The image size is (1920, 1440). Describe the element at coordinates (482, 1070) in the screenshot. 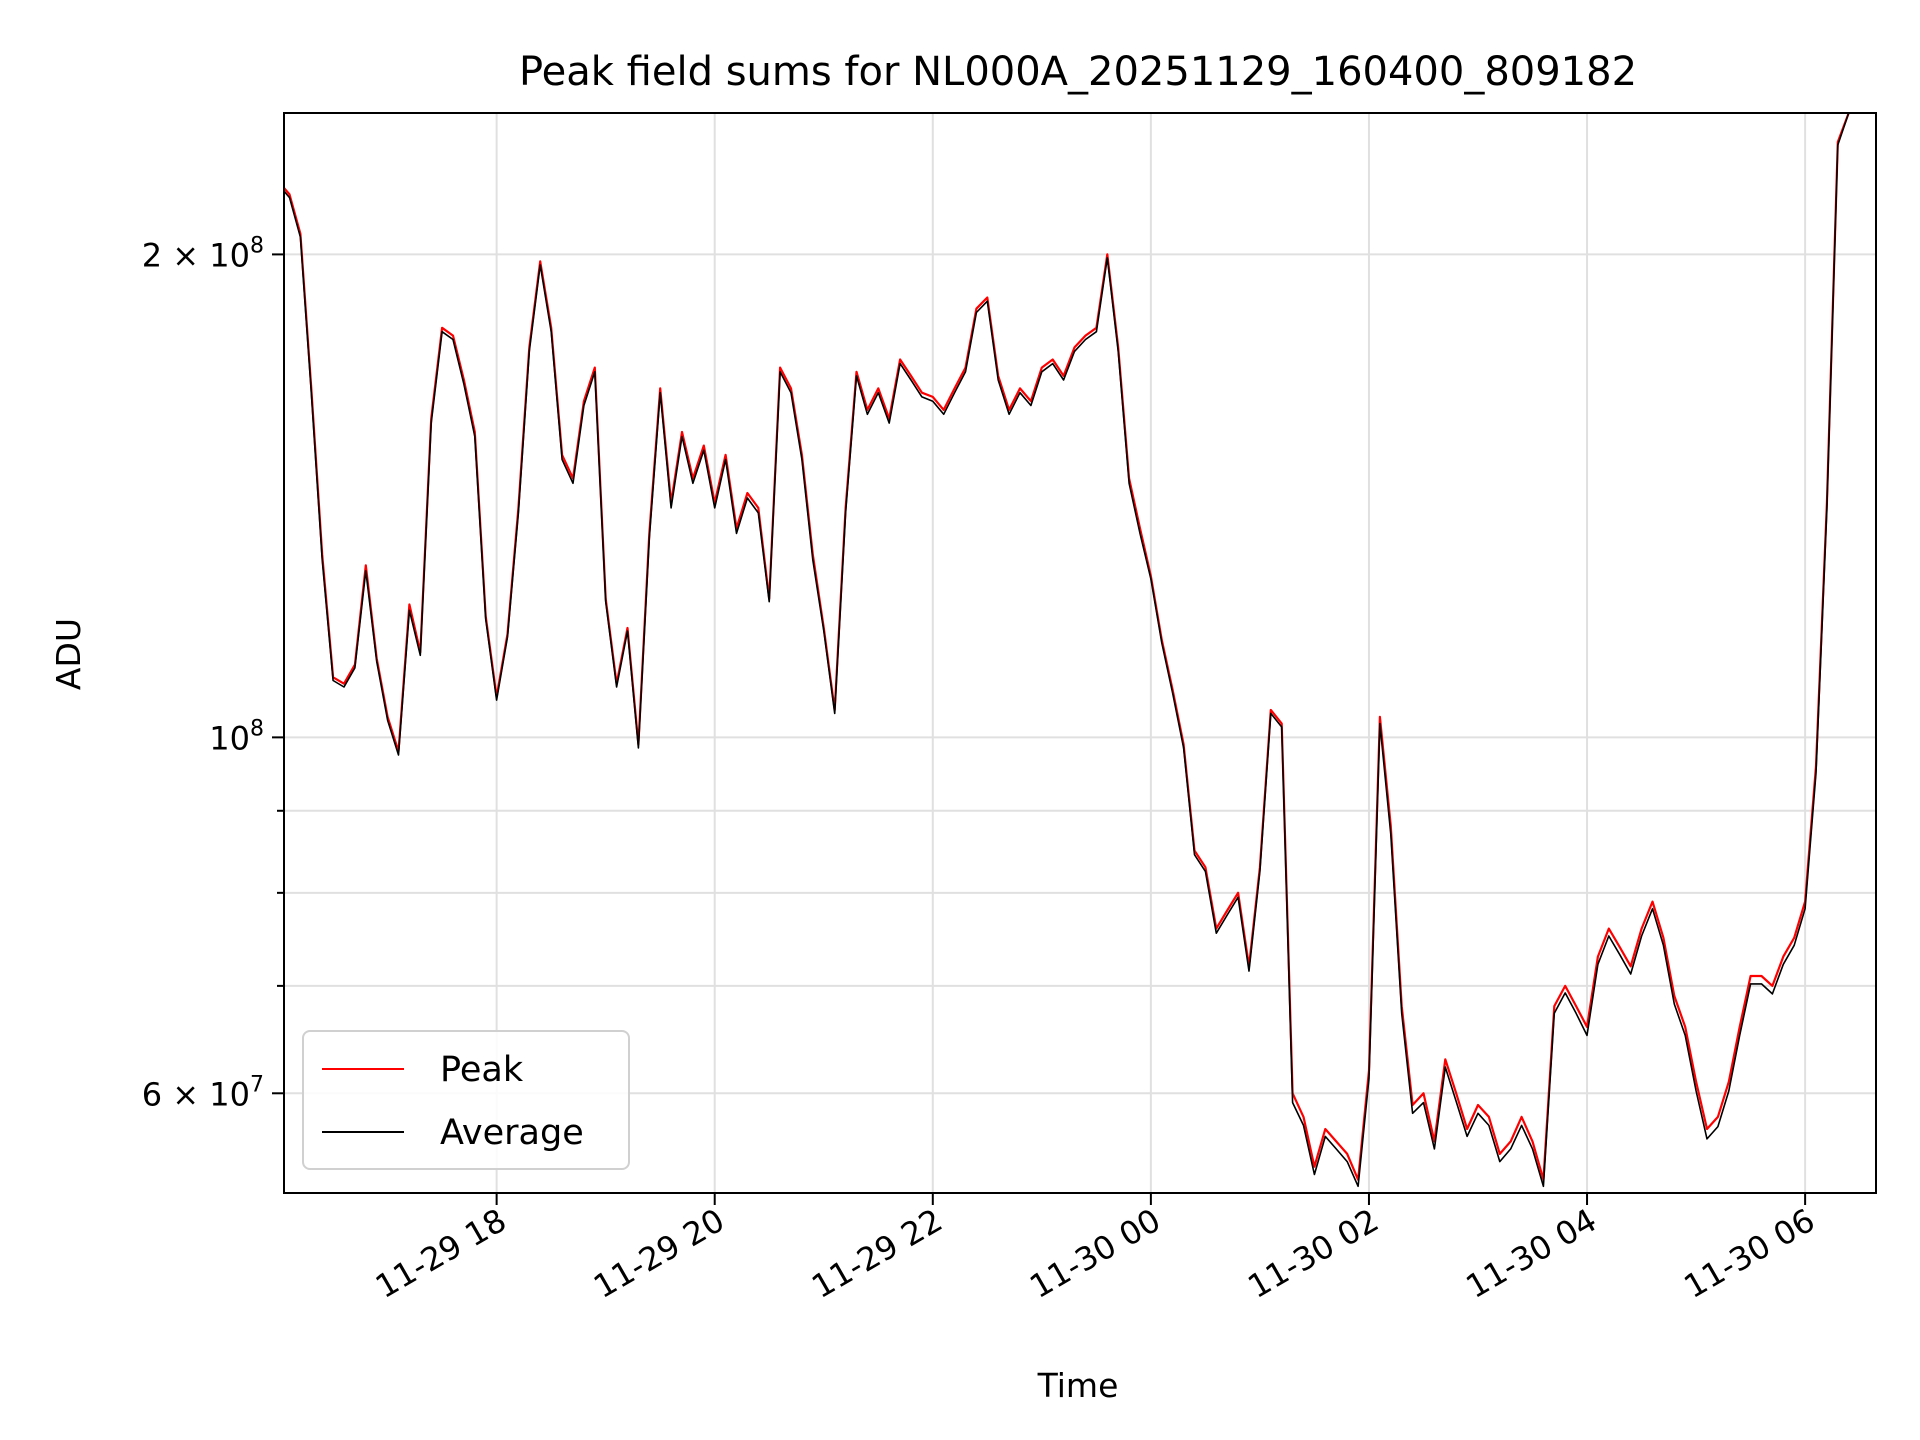

I see `legend-peak-label: Peak` at that location.